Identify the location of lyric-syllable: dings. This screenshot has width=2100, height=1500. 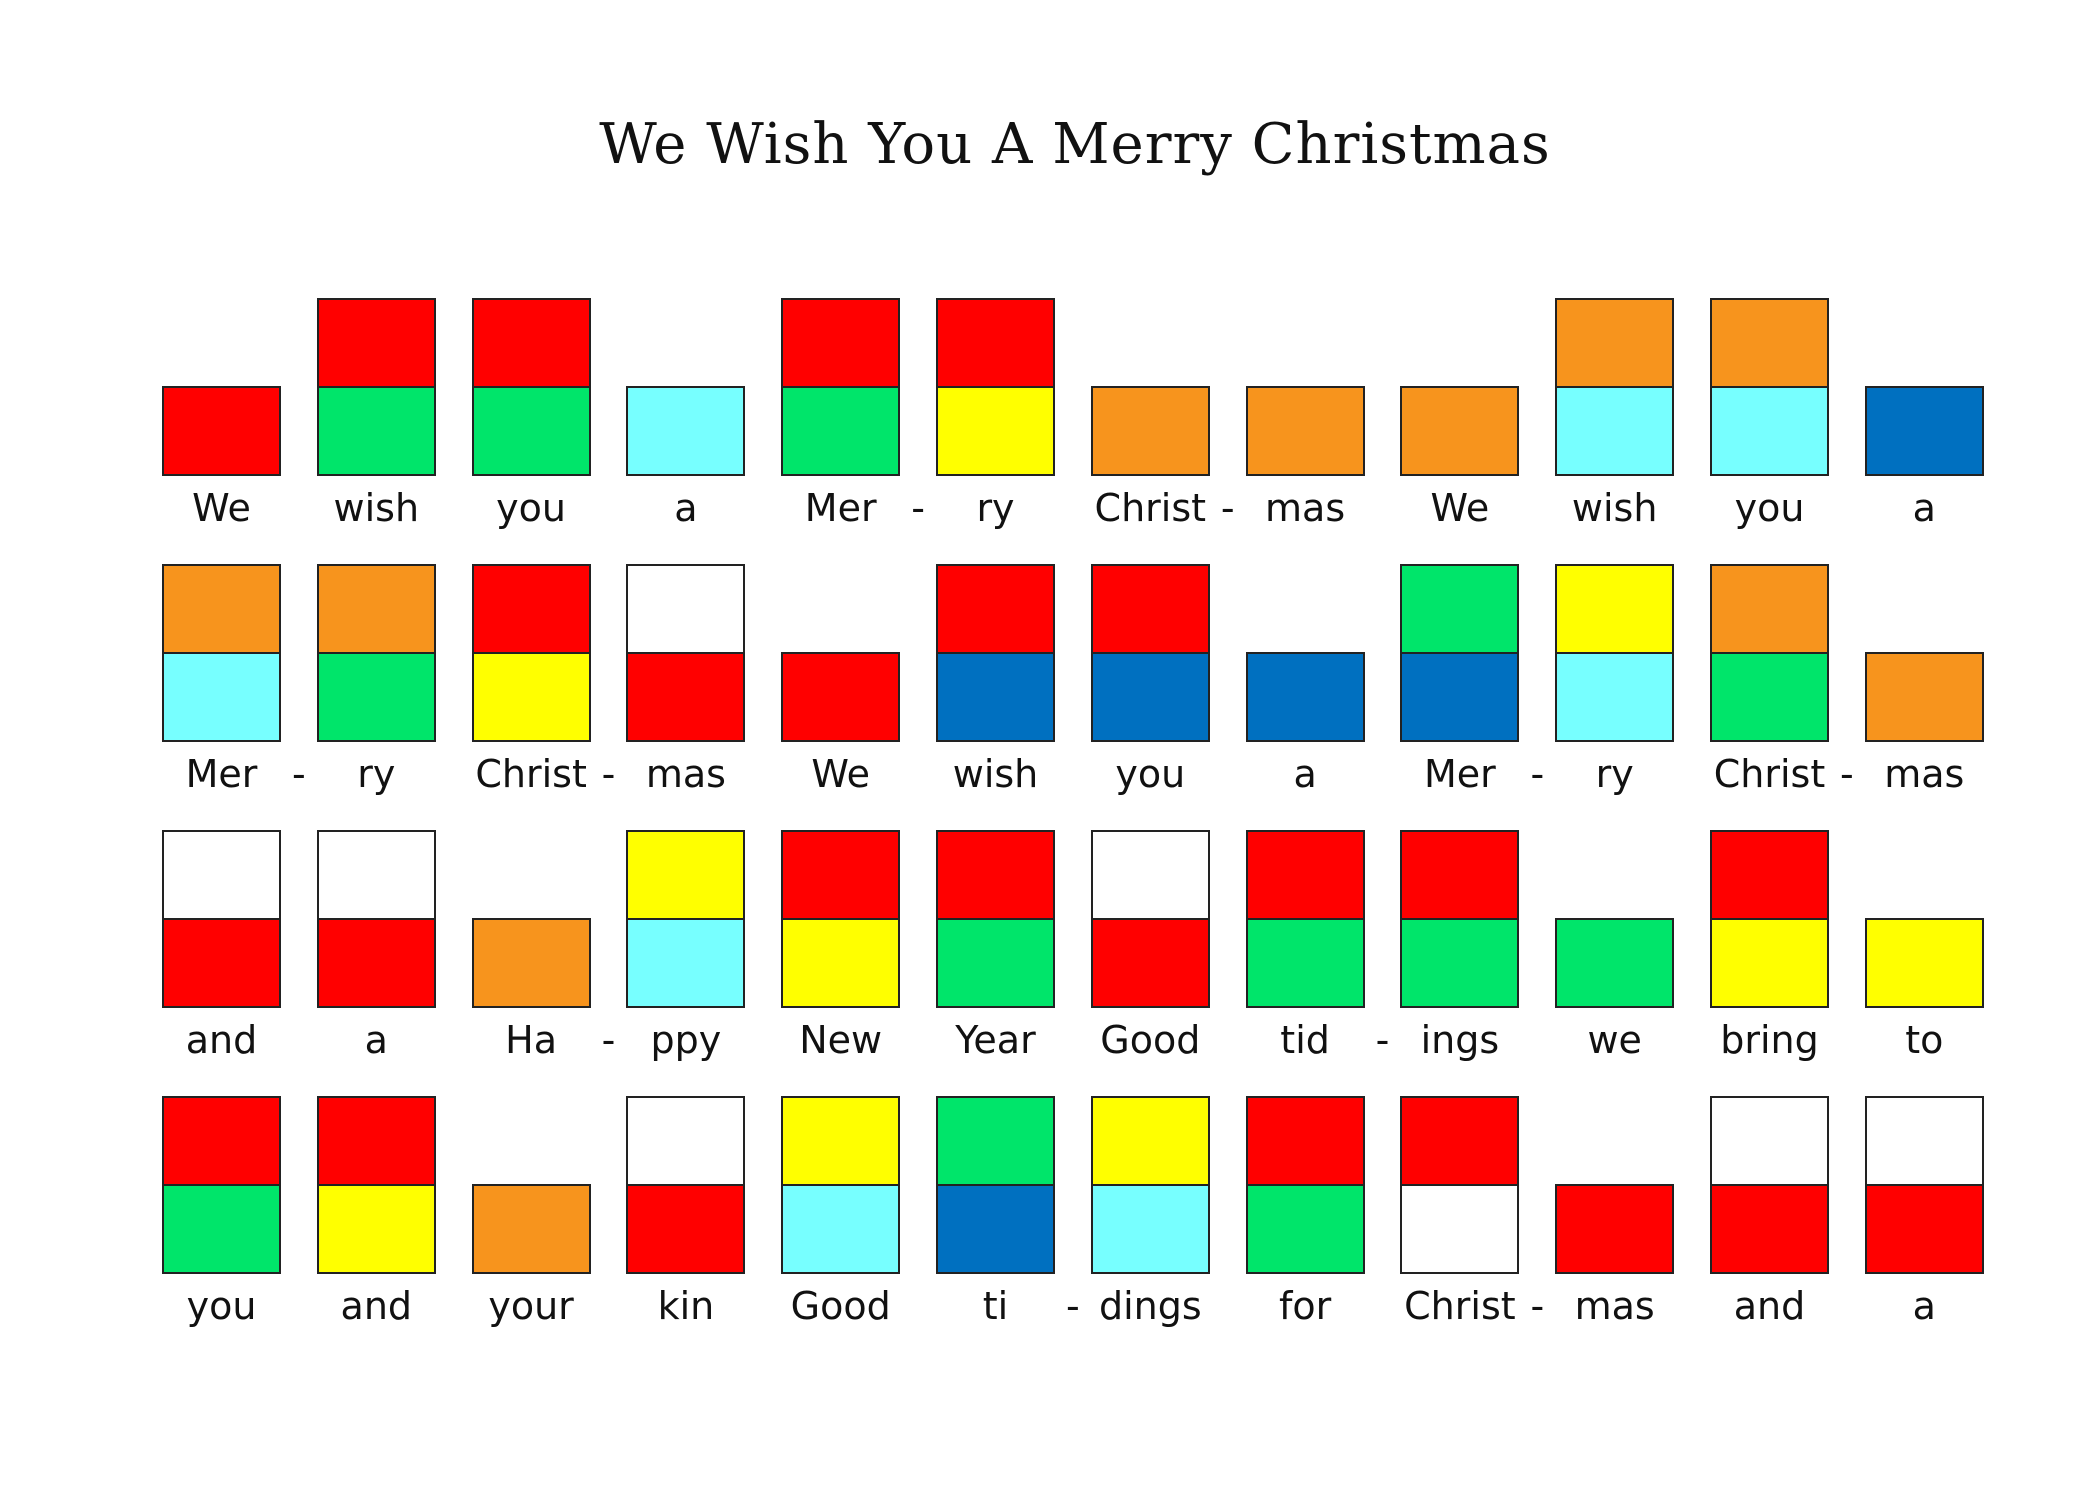
(1150, 1306).